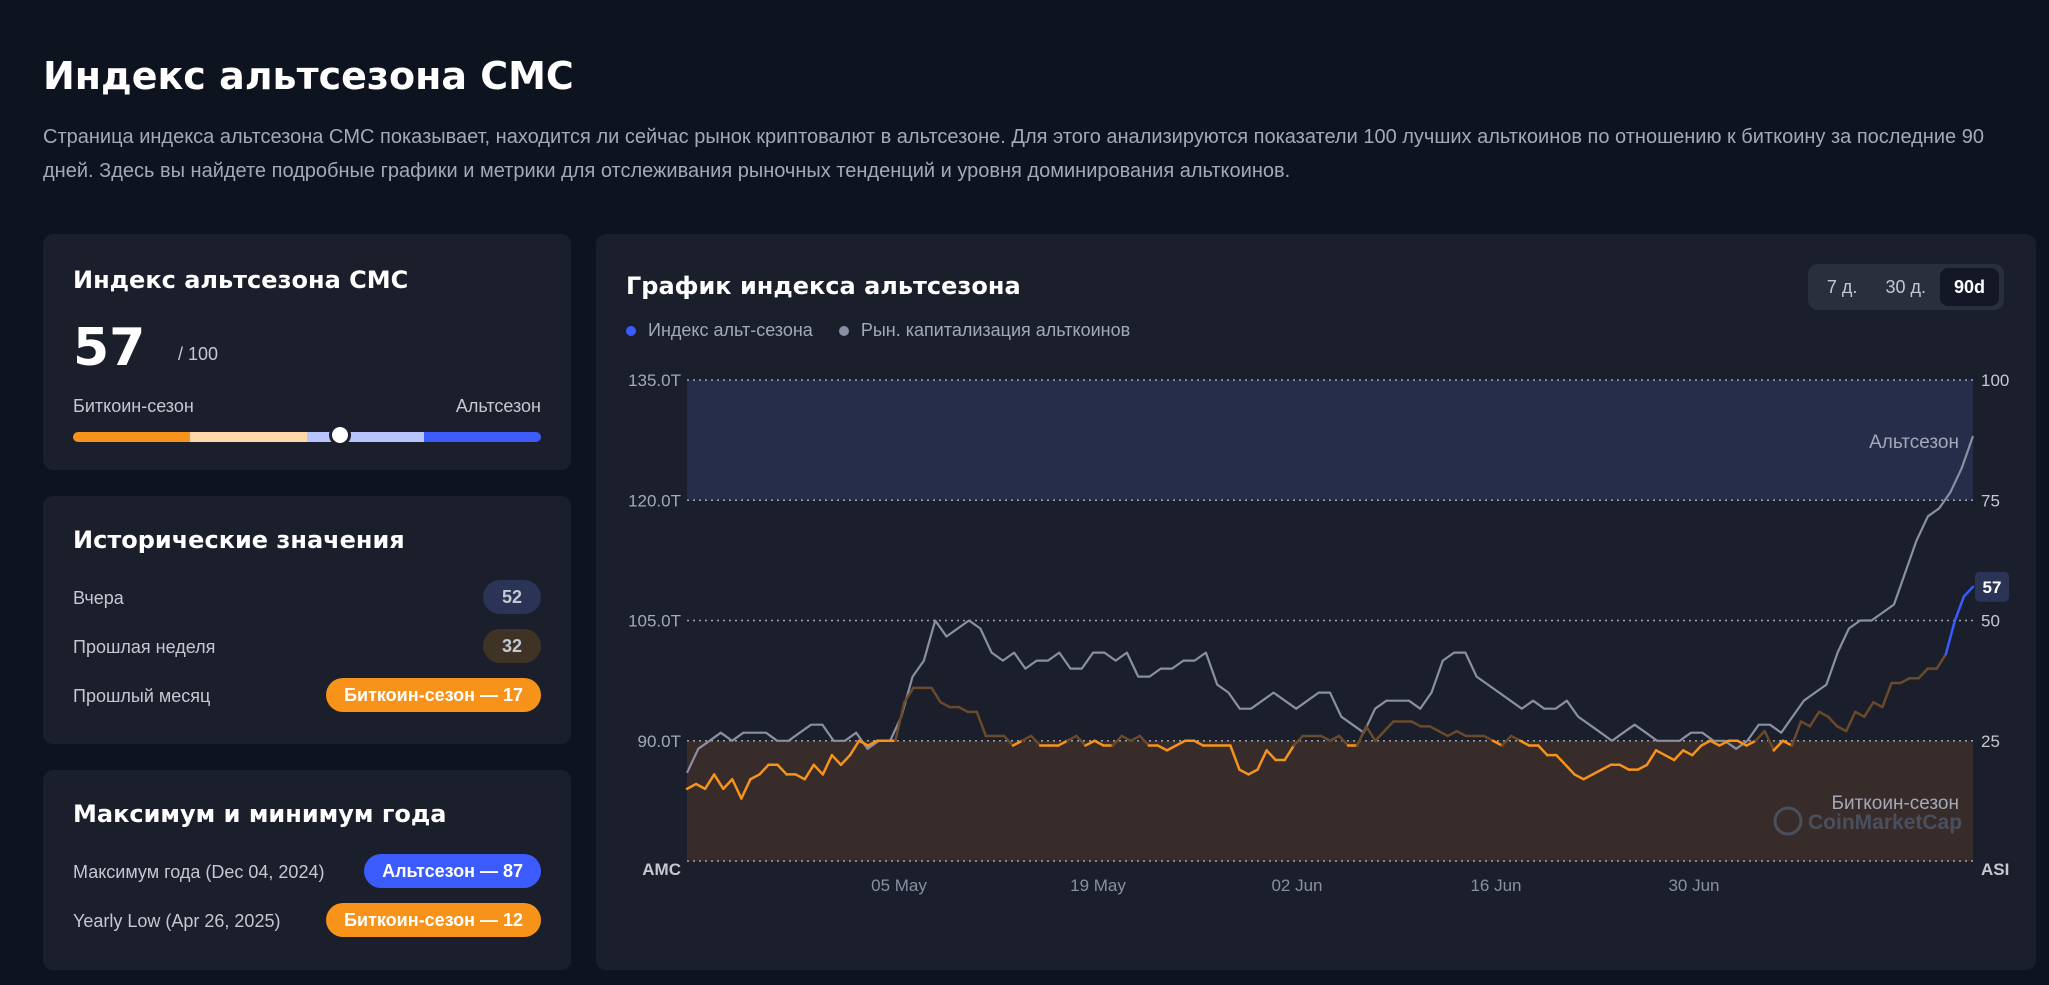  Describe the element at coordinates (1693, 885) in the screenshot. I see `x-axis-tick-label: 30 Jun` at that location.